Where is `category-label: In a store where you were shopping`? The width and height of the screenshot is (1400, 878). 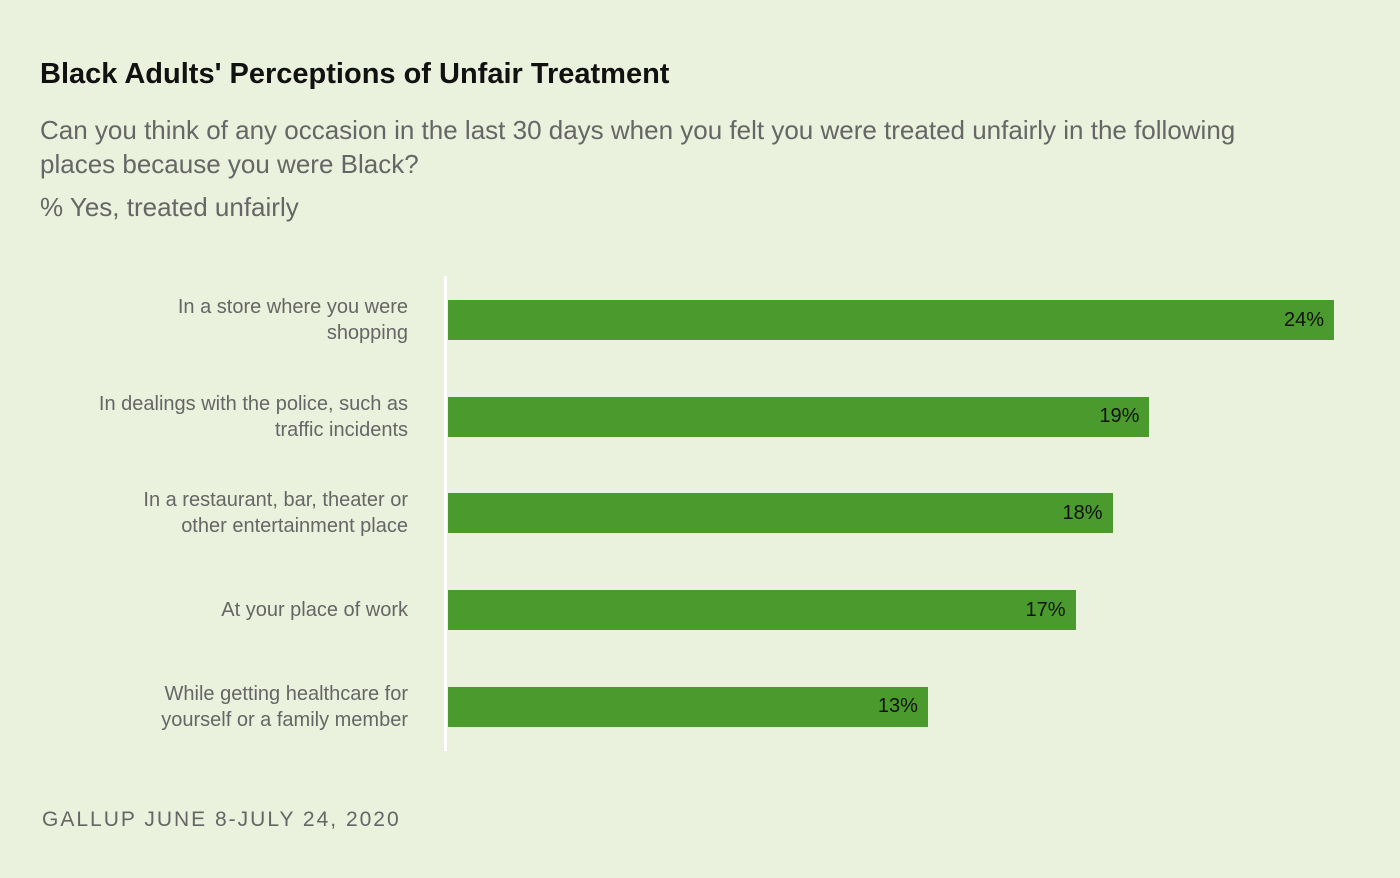
category-label: In a store where you were shopping is located at coordinates (292, 320).